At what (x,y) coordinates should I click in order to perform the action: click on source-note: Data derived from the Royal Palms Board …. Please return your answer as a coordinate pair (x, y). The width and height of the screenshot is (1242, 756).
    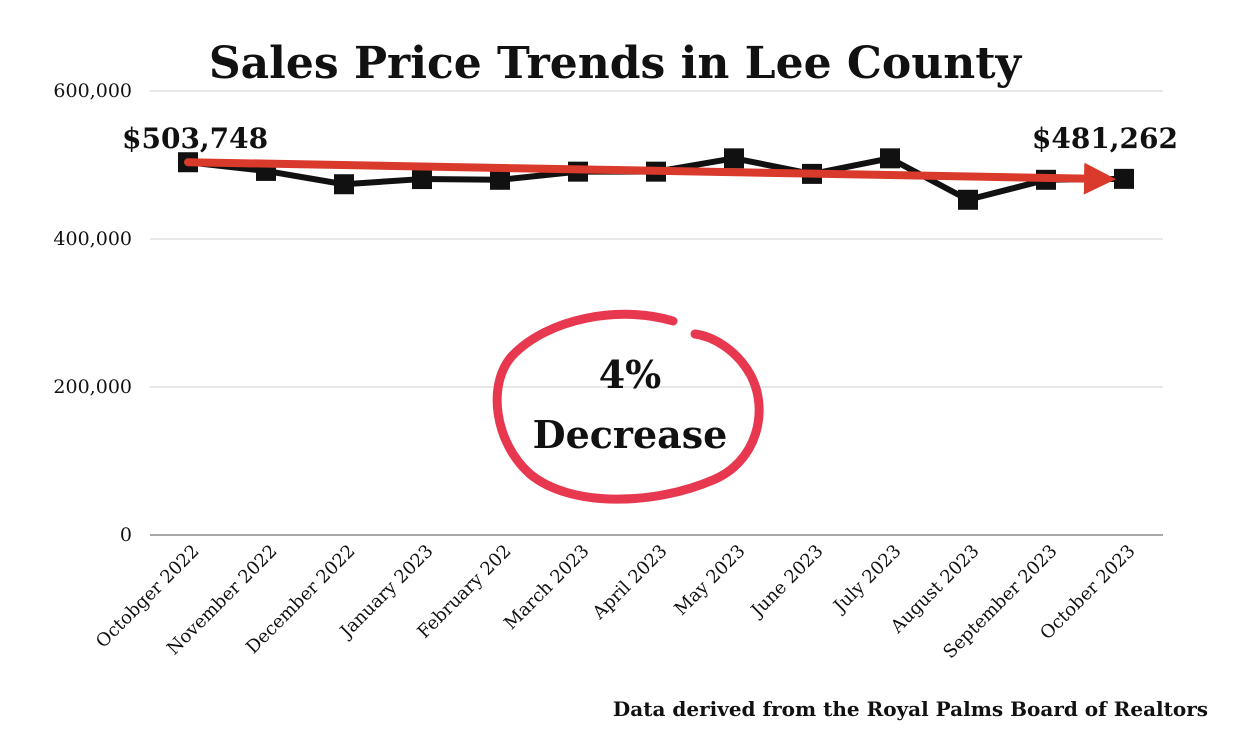
    Looking at the image, I should click on (910, 709).